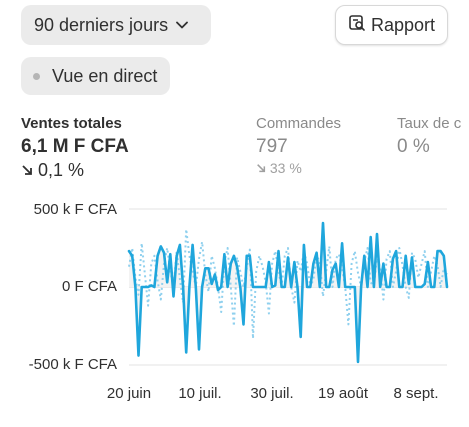 This screenshot has width=469, height=427. What do you see at coordinates (105, 75) in the screenshot?
I see `live-view-label: Vue en direct` at bounding box center [105, 75].